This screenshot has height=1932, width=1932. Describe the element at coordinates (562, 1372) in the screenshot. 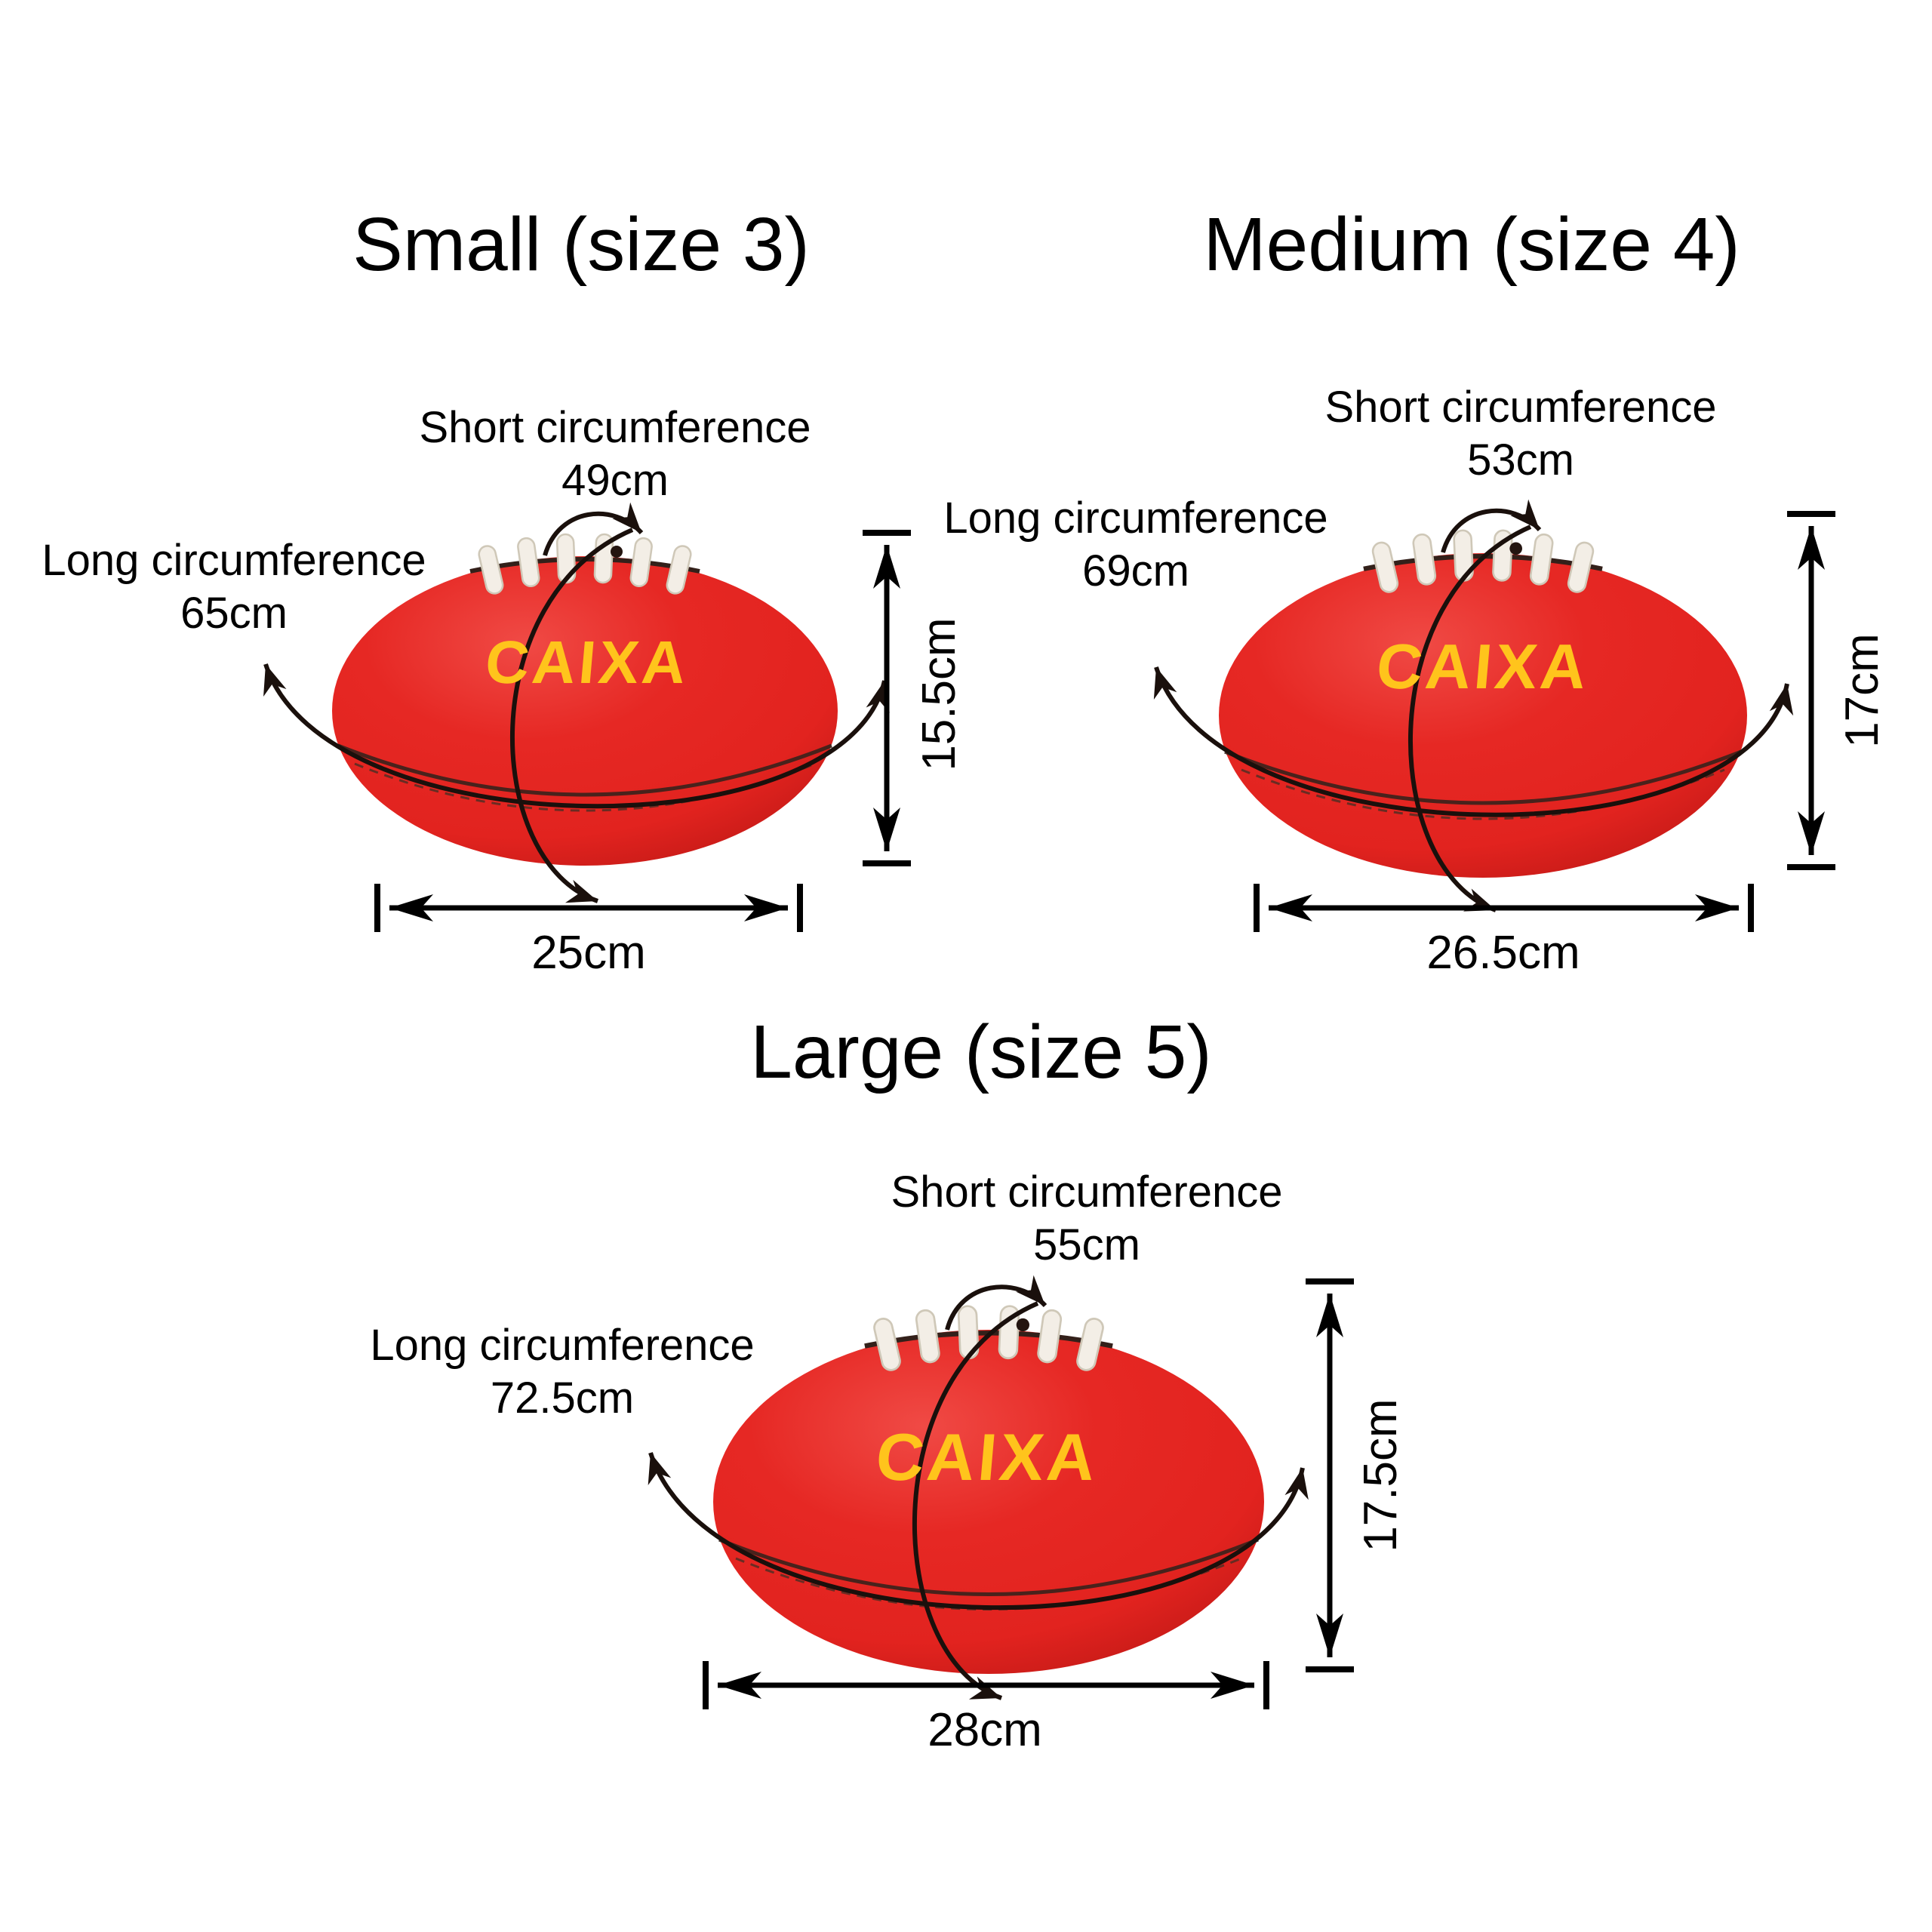

I see `long-circumference-label-large: Long circumference 72.5cm` at that location.